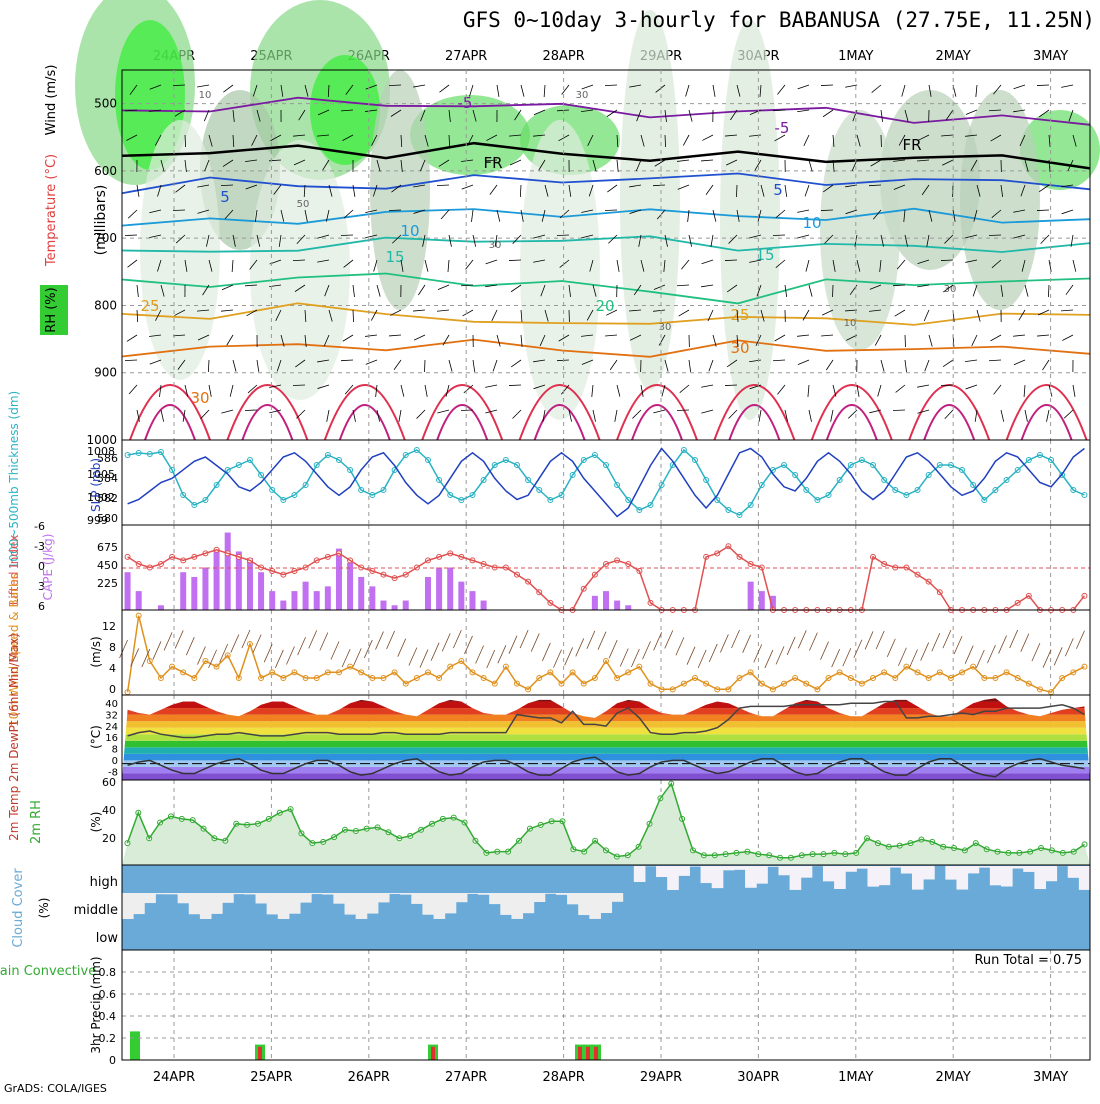  I want to click on wind10m-tick-label: 4, so click(112, 668).